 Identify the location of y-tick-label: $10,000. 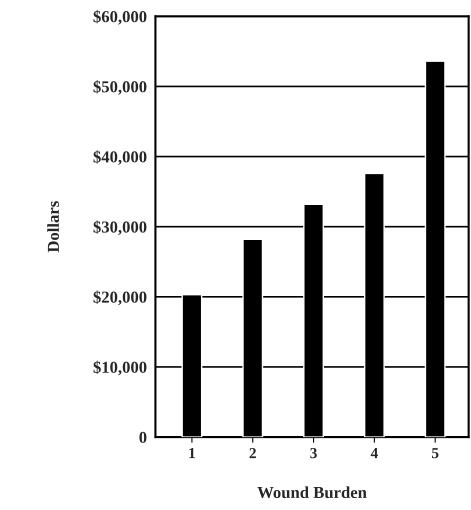
(120, 368).